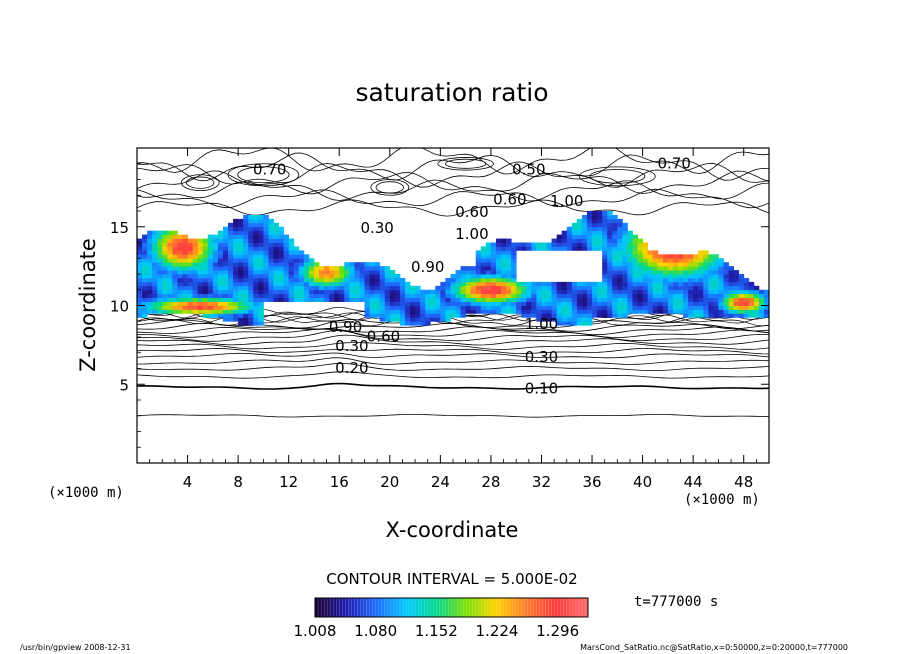 The height and width of the screenshot is (654, 904). What do you see at coordinates (188, 482) in the screenshot?
I see `x-tick-label-0: 4` at bounding box center [188, 482].